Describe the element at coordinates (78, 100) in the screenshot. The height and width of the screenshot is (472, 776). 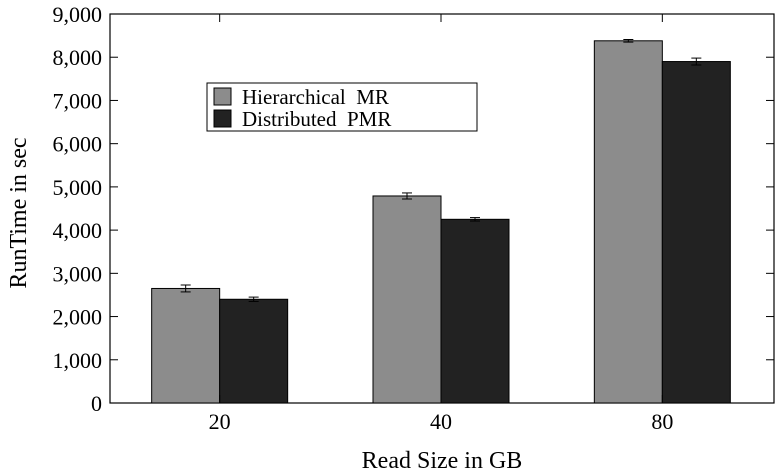
I see `y-tick-label: 7,000` at that location.